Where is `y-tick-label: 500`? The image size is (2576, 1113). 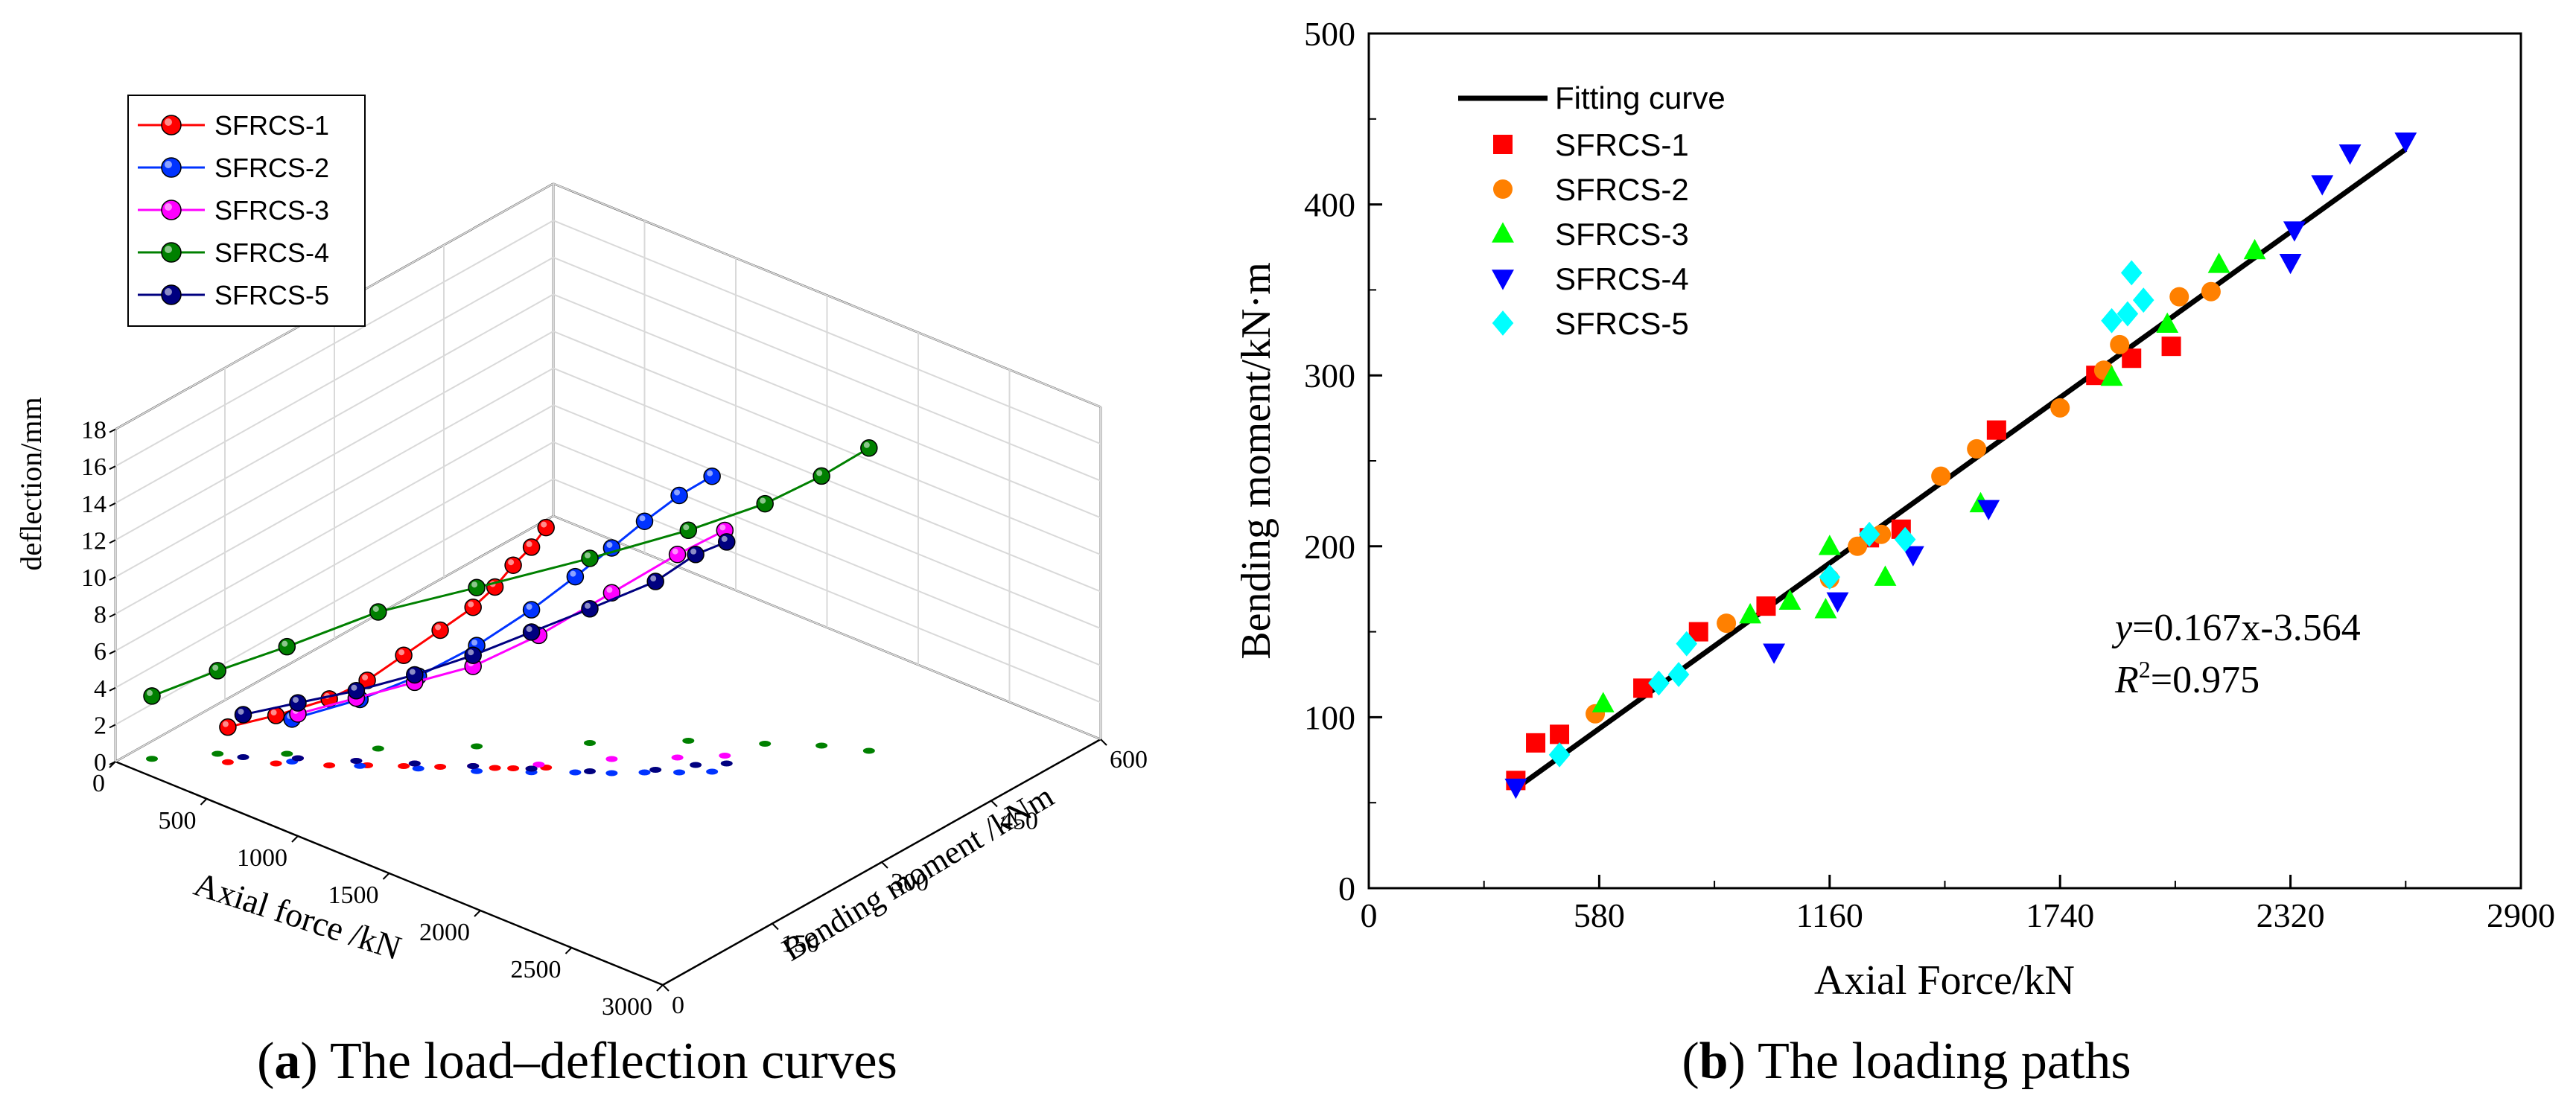
y-tick-label: 500 is located at coordinates (1329, 34).